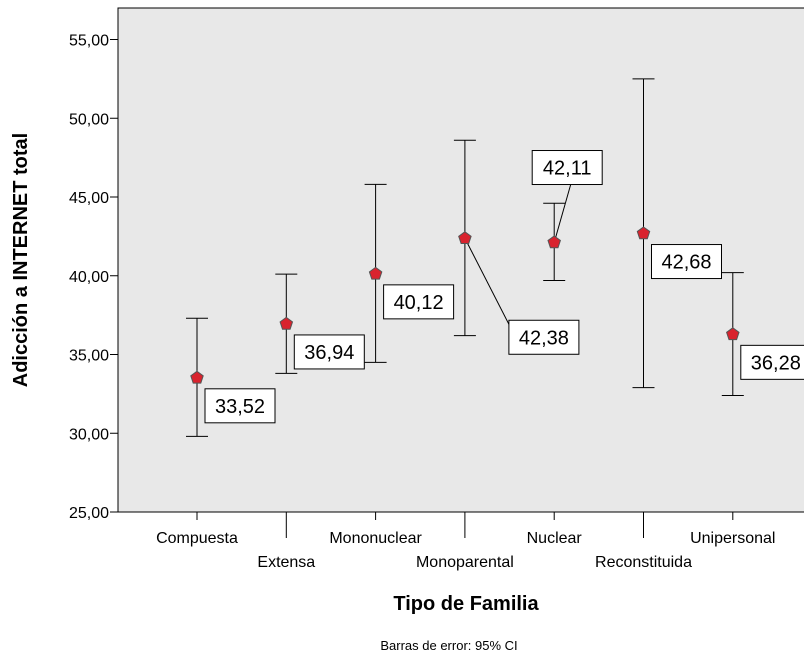 The width and height of the screenshot is (804, 658). Describe the element at coordinates (89, 513) in the screenshot. I see `y-tick-label: 25,00` at that location.